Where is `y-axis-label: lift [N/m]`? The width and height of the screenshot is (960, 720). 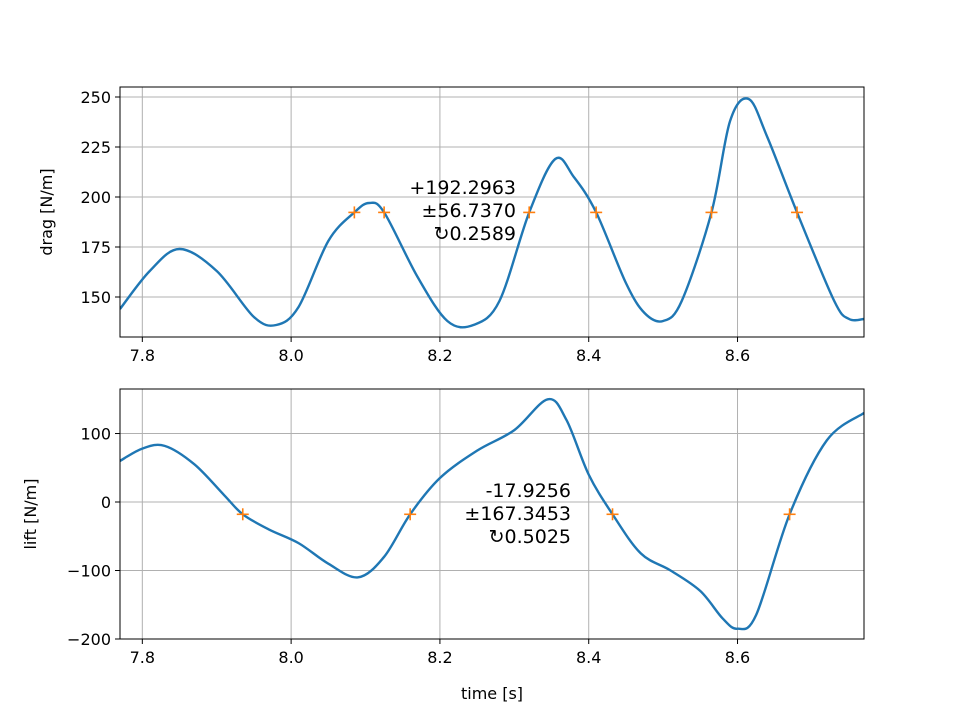
y-axis-label: lift [N/m] is located at coordinates (30, 513).